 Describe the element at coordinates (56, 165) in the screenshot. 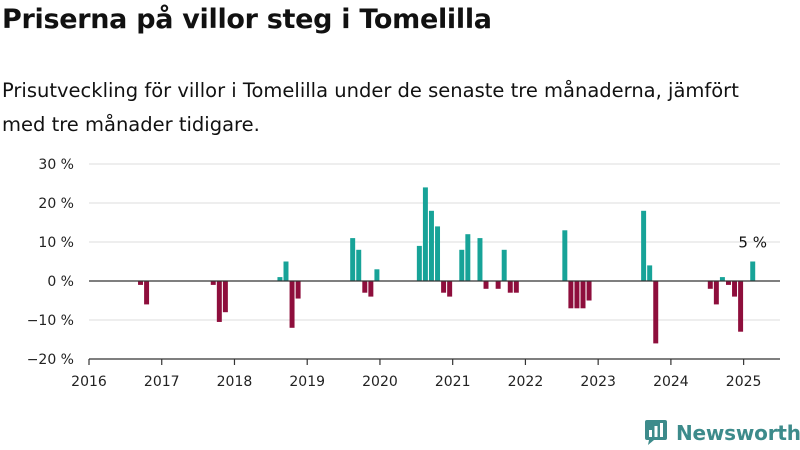

I see `y-tick-label: 30 %` at that location.